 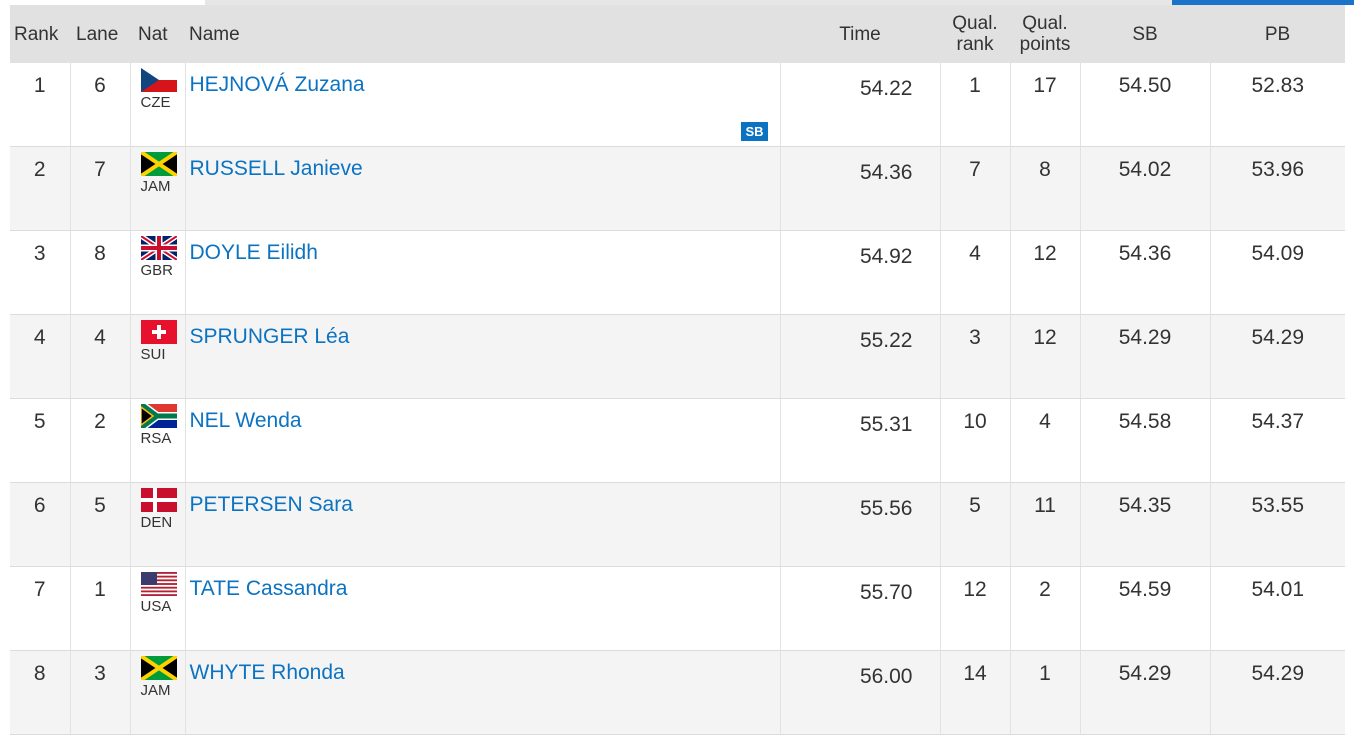 What do you see at coordinates (482, 524) in the screenshot?
I see `athlete-cell: PETERSEN Sara` at bounding box center [482, 524].